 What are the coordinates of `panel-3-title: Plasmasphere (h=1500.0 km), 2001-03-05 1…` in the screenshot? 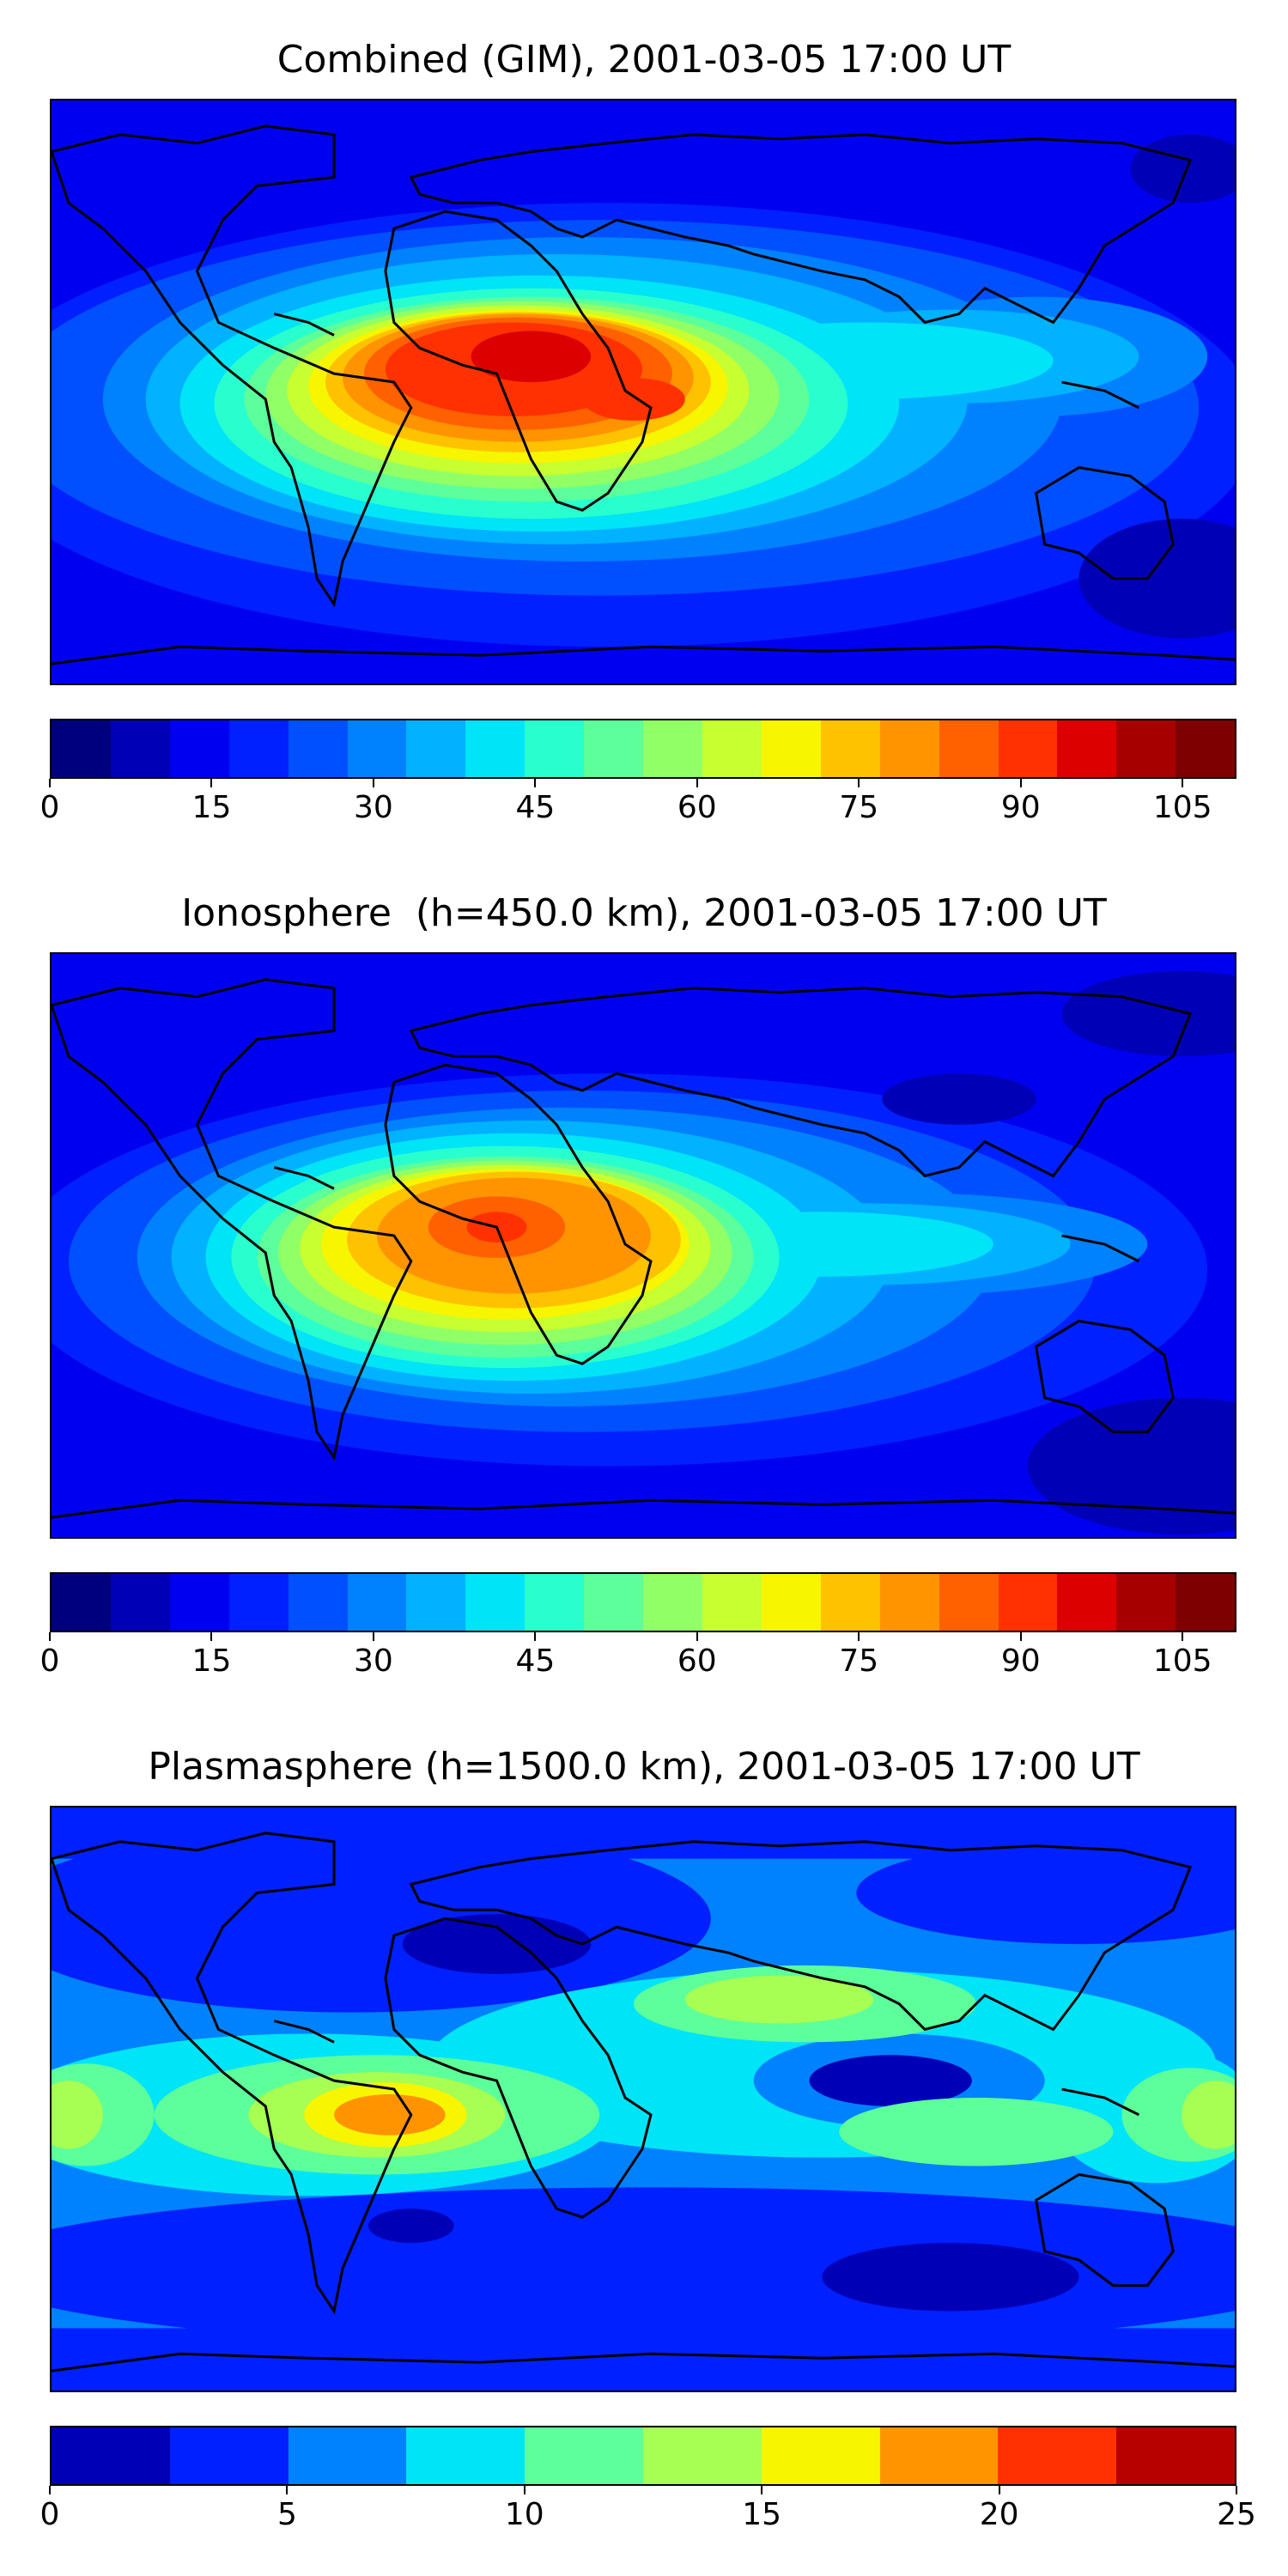 It's located at (644, 1767).